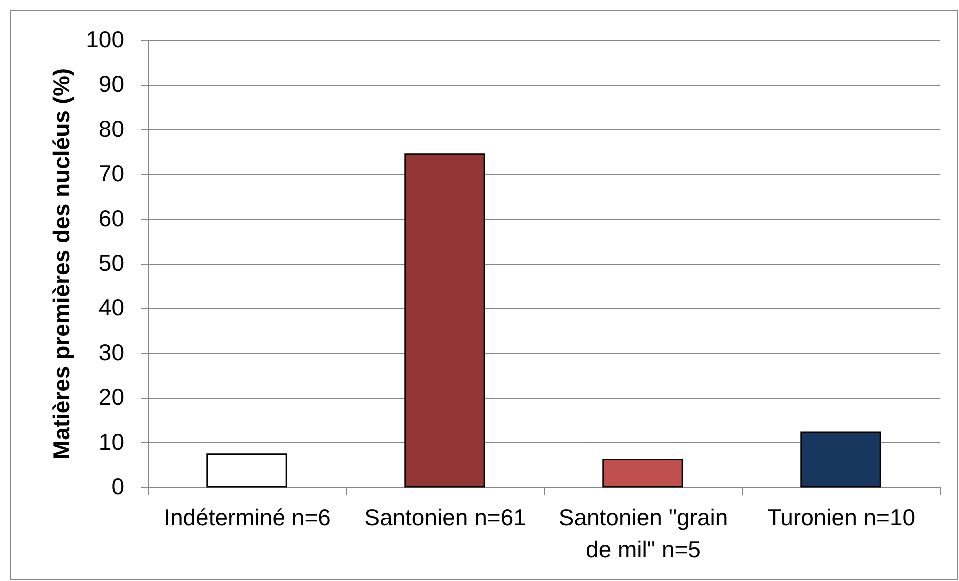 The image size is (959, 581). Describe the element at coordinates (111, 397) in the screenshot. I see `y-tick-label: 20` at that location.